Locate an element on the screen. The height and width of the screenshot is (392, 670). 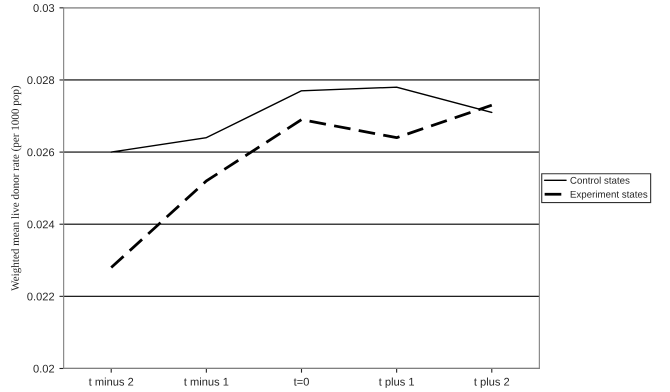
y-tick-label: 0.028 is located at coordinates (40, 80).